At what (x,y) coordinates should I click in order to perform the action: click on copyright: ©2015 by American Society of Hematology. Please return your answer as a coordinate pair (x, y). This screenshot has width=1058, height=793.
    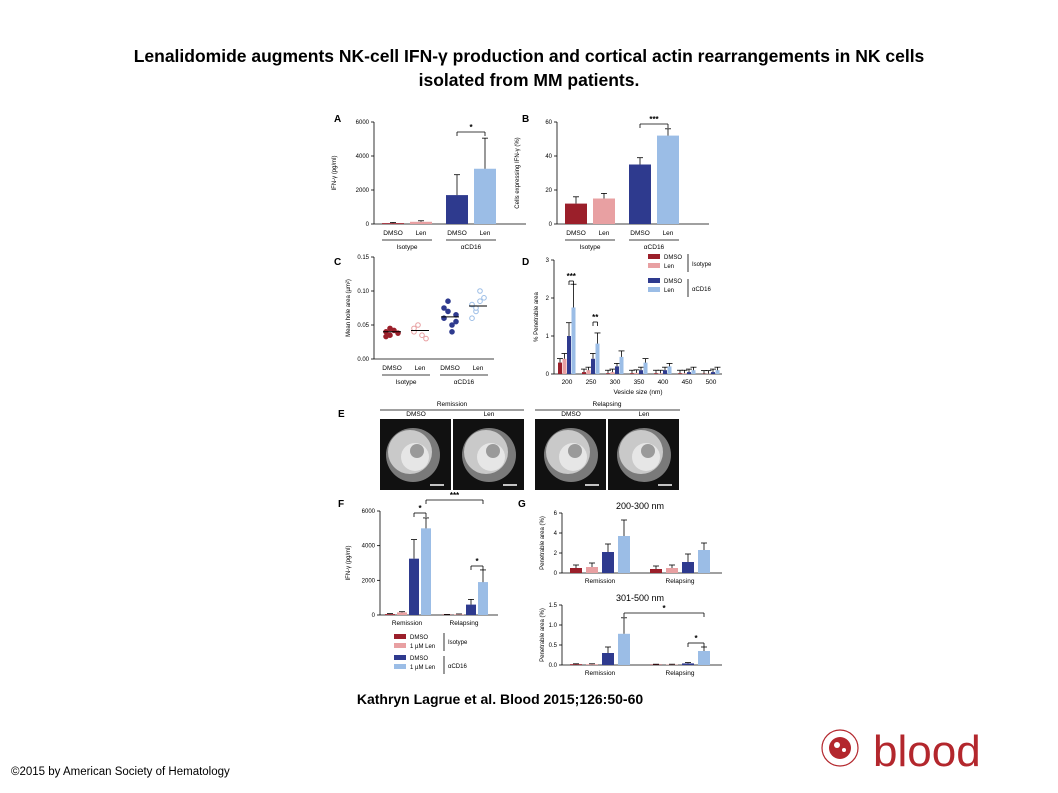
    Looking at the image, I should click on (120, 772).